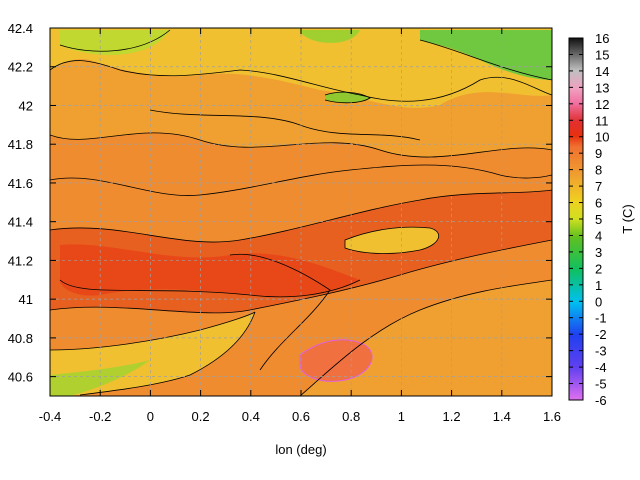 The width and height of the screenshot is (640, 480). What do you see at coordinates (26, 299) in the screenshot?
I see `y-tick-label: 41` at bounding box center [26, 299].